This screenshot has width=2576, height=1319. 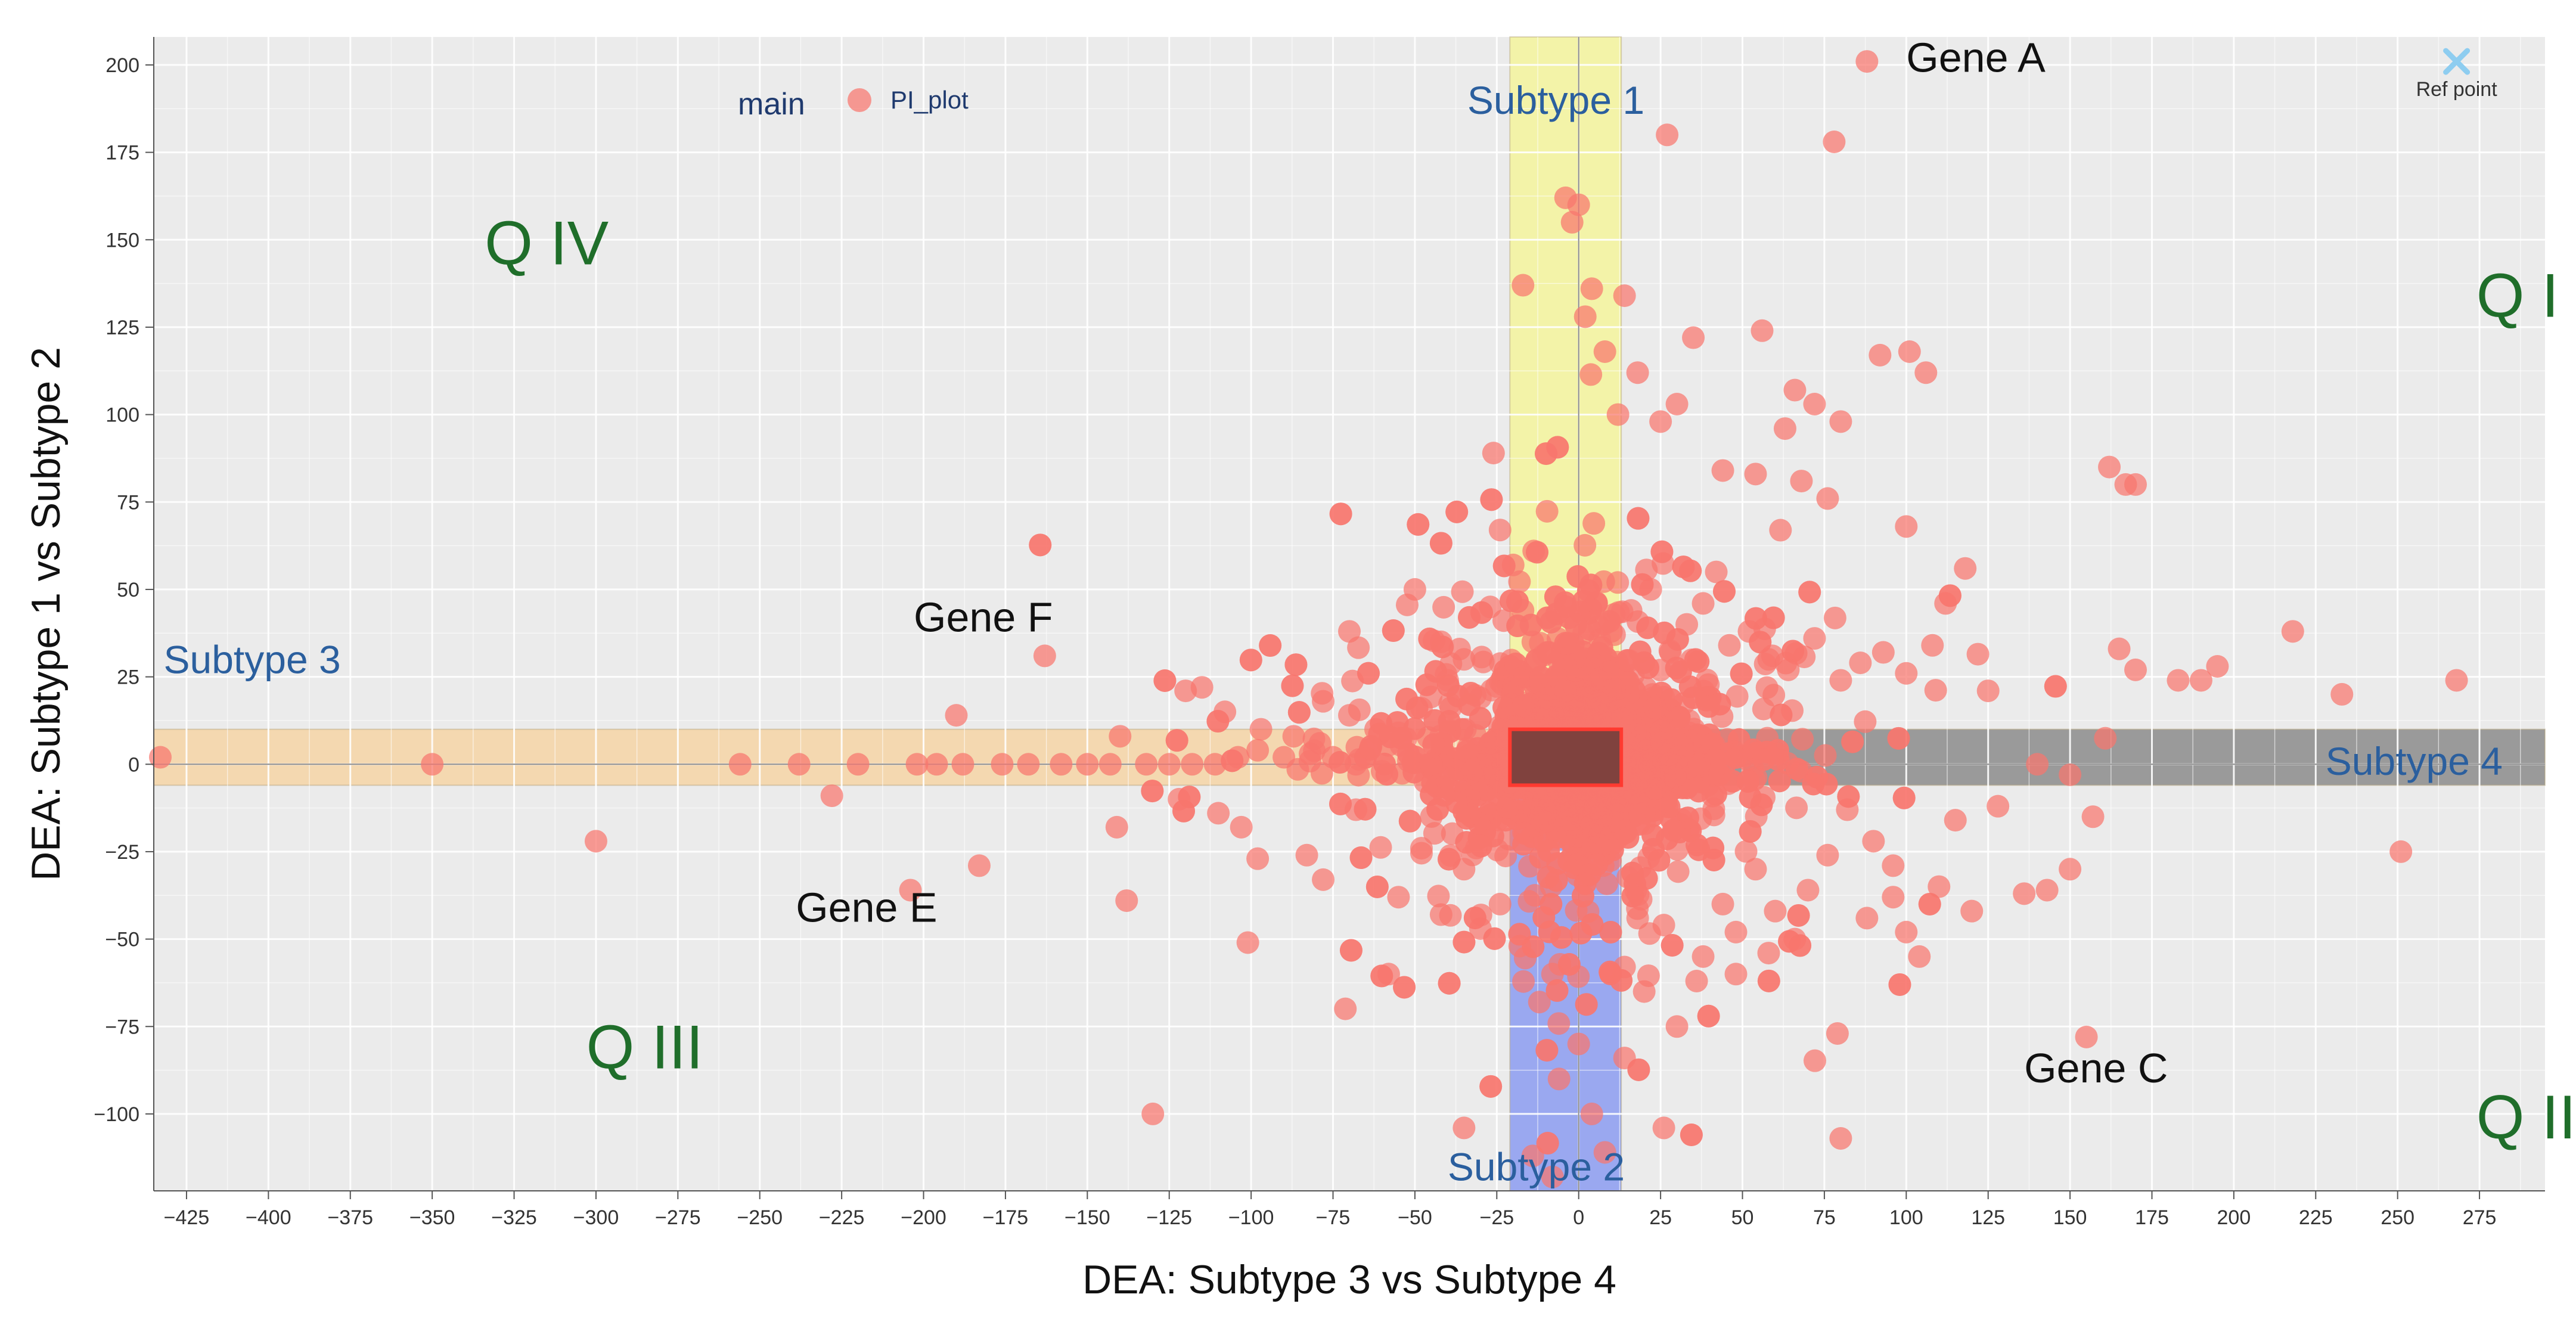 I want to click on x-tick-label: 75, so click(x=1825, y=1217).